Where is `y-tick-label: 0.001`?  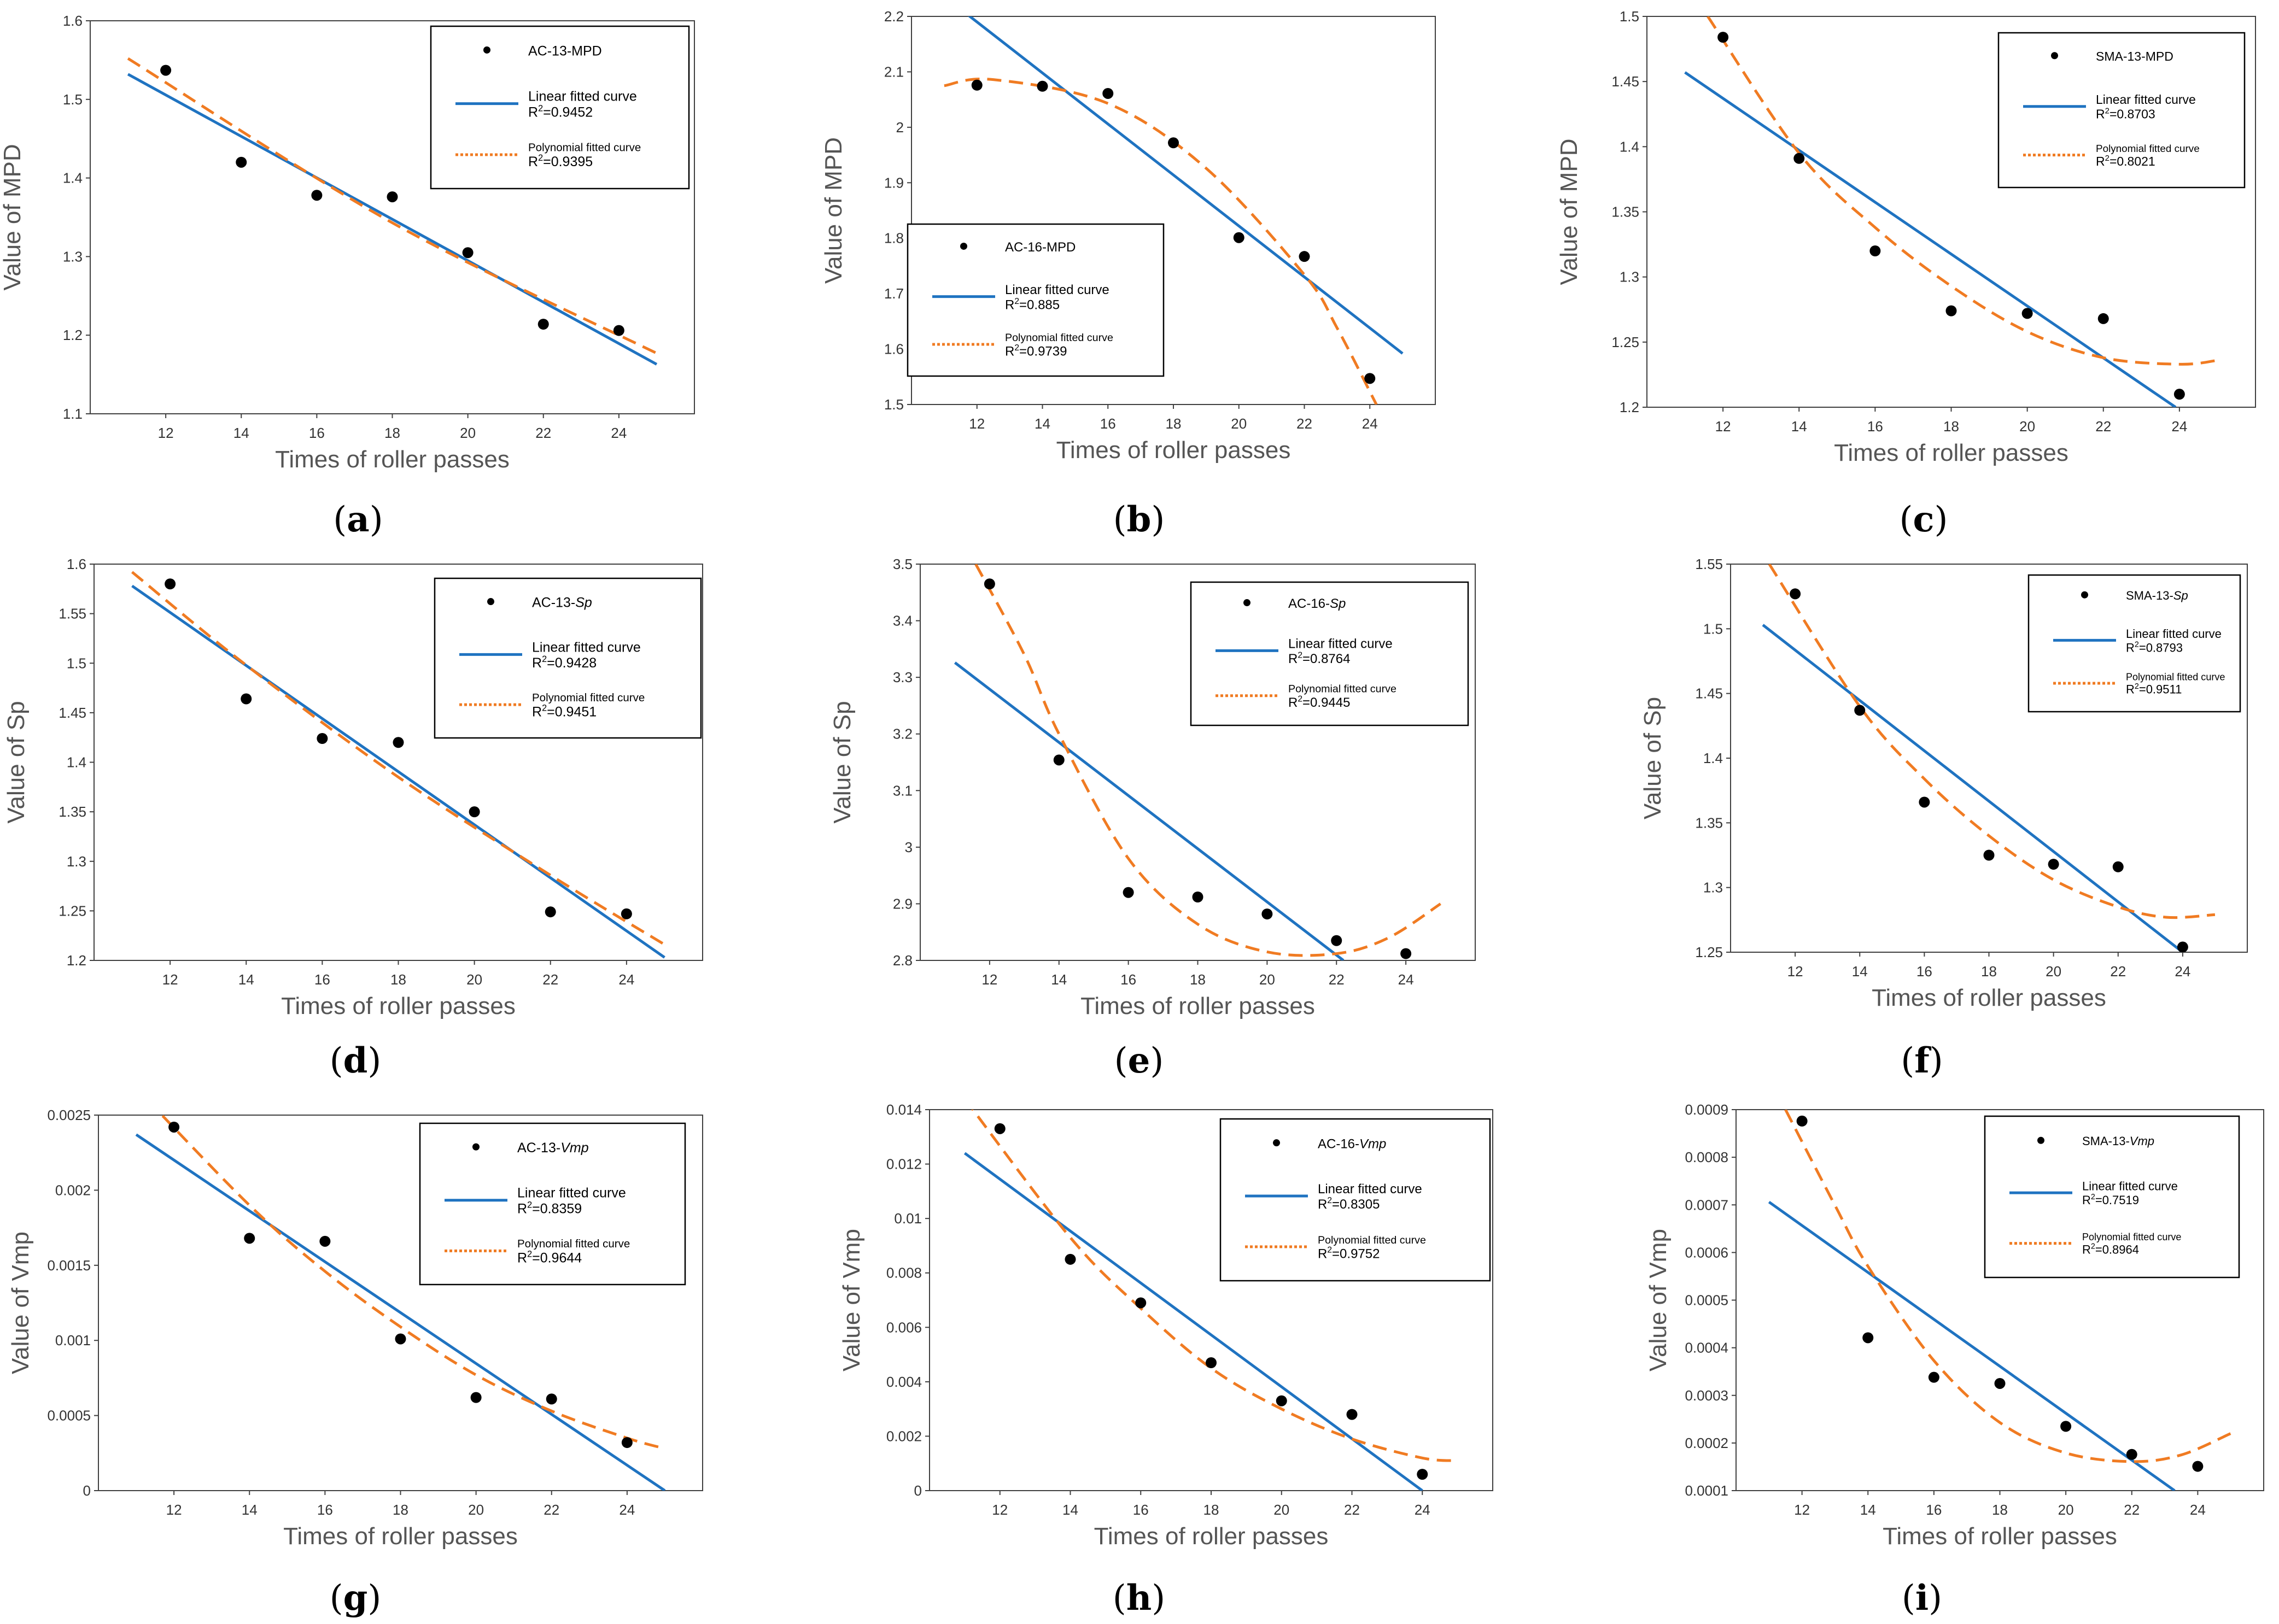
y-tick-label: 0.001 is located at coordinates (73, 1340).